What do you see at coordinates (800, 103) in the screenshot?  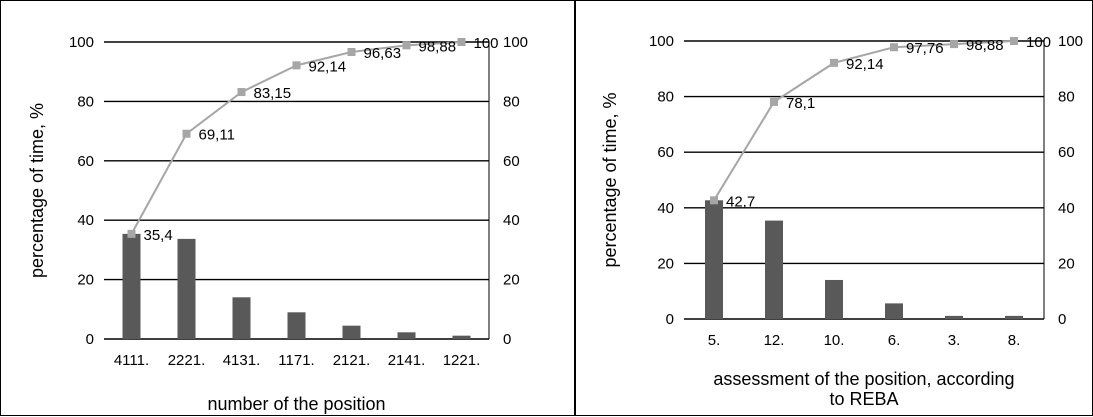 I see `data-label: 78,1` at bounding box center [800, 103].